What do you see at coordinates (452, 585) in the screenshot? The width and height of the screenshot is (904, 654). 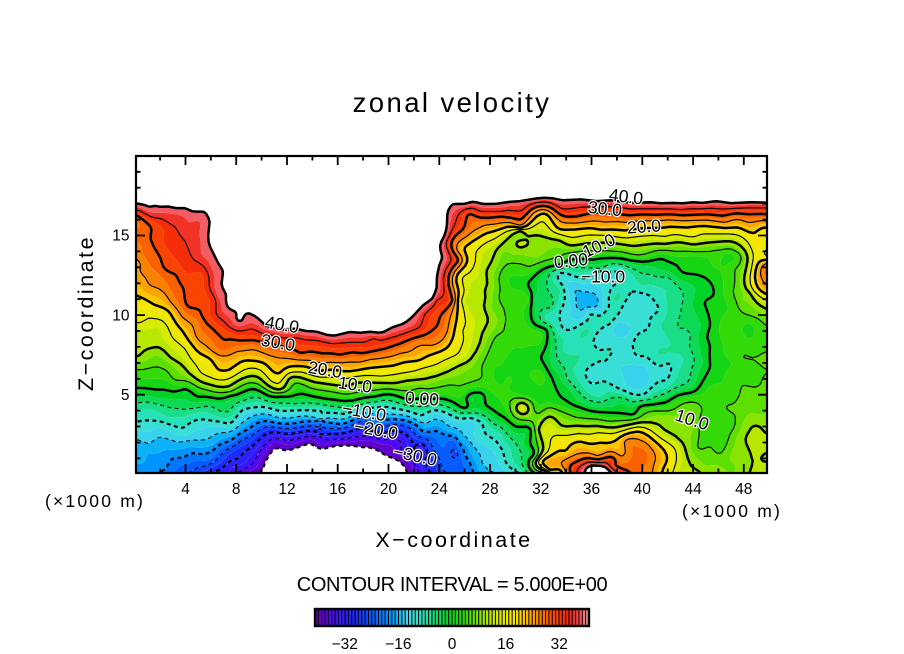 I see `svg-text: CONTOUR INTERVAL = 5.000E+00` at bounding box center [452, 585].